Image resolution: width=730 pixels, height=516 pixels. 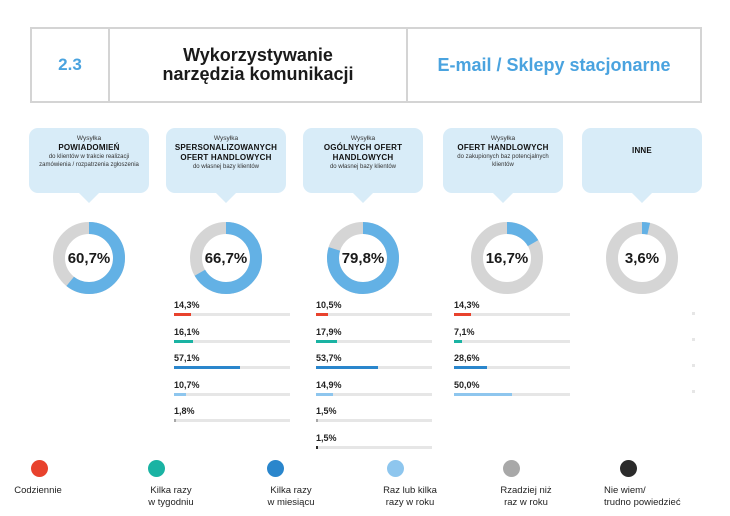 What do you see at coordinates (410, 502) in the screenshot?
I see `legend-label-line2: razy w roku` at bounding box center [410, 502].